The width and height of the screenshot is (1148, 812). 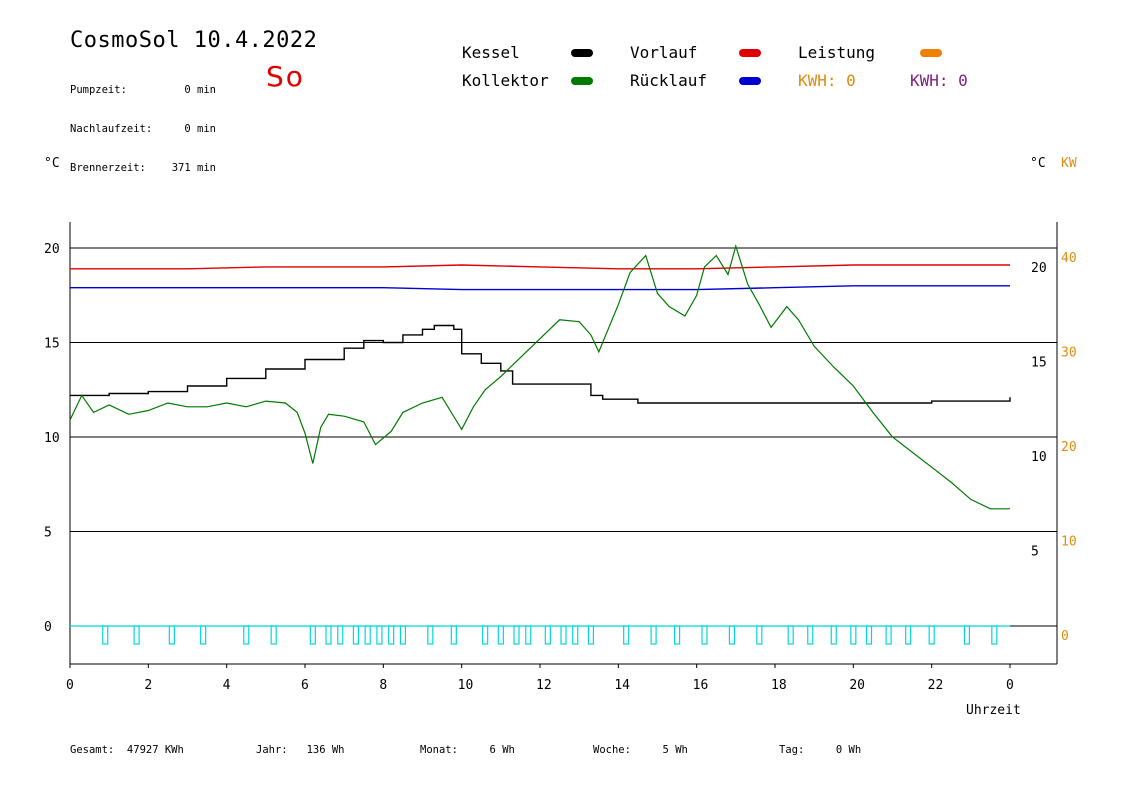 I want to click on left-tick-label: 20, so click(x=52, y=249).